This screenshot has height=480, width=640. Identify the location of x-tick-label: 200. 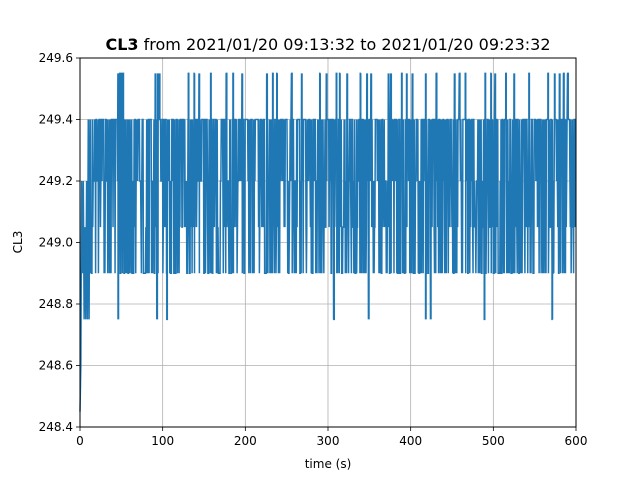
(245, 441).